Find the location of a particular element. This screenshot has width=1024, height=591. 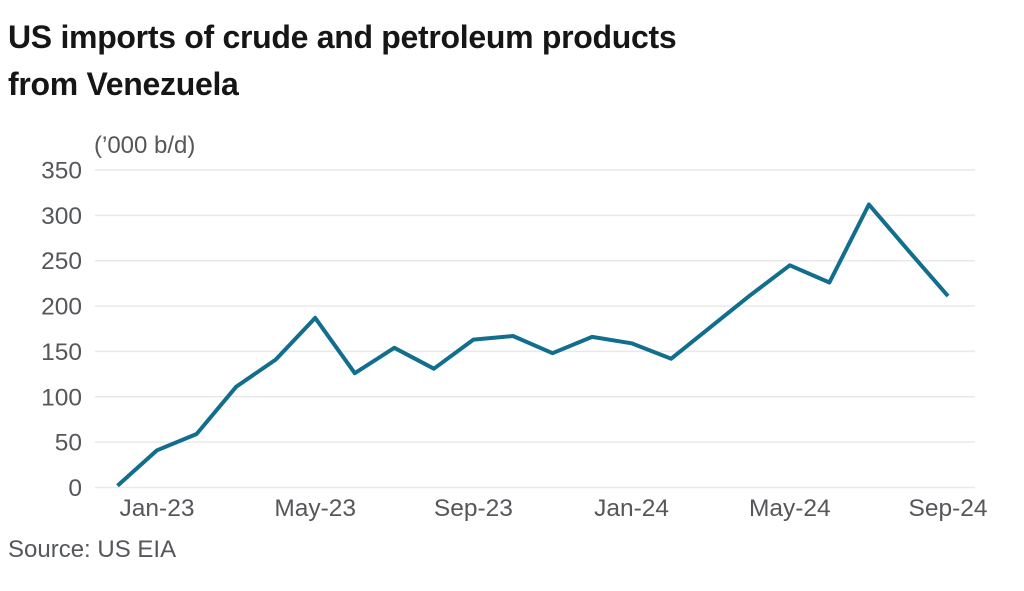

x-tick-label-Jan-23: Jan-23 is located at coordinates (157, 508).